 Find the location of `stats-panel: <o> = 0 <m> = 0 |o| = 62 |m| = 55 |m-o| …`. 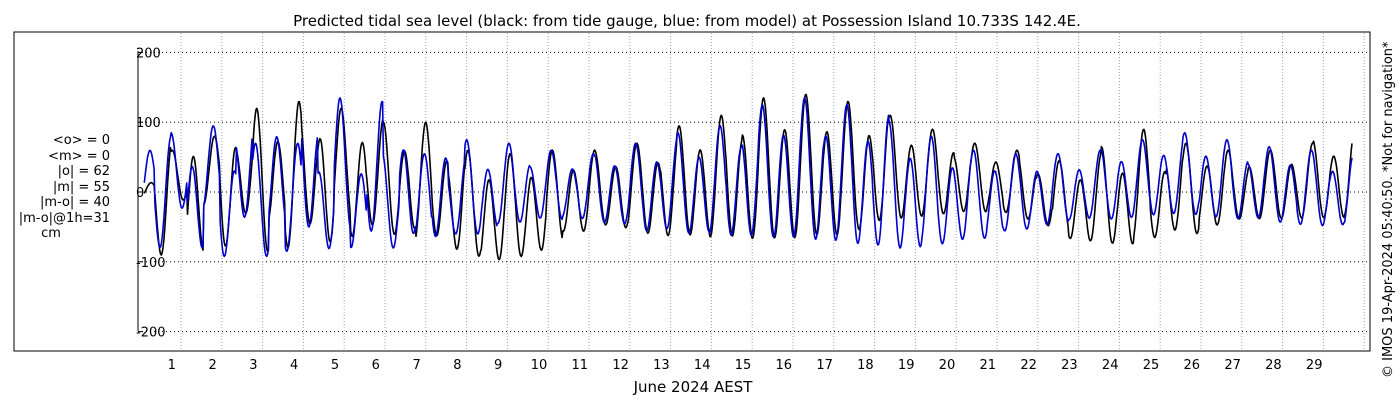

stats-panel: <o> = 0 <m> = 0 |o| = 62 |m| = 55 |m-o| … is located at coordinates (60, 187).